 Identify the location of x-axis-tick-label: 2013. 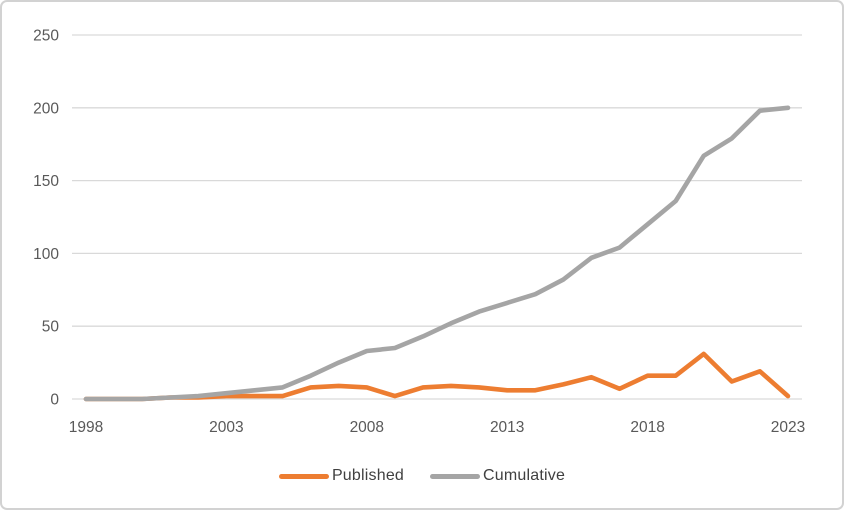
(507, 427).